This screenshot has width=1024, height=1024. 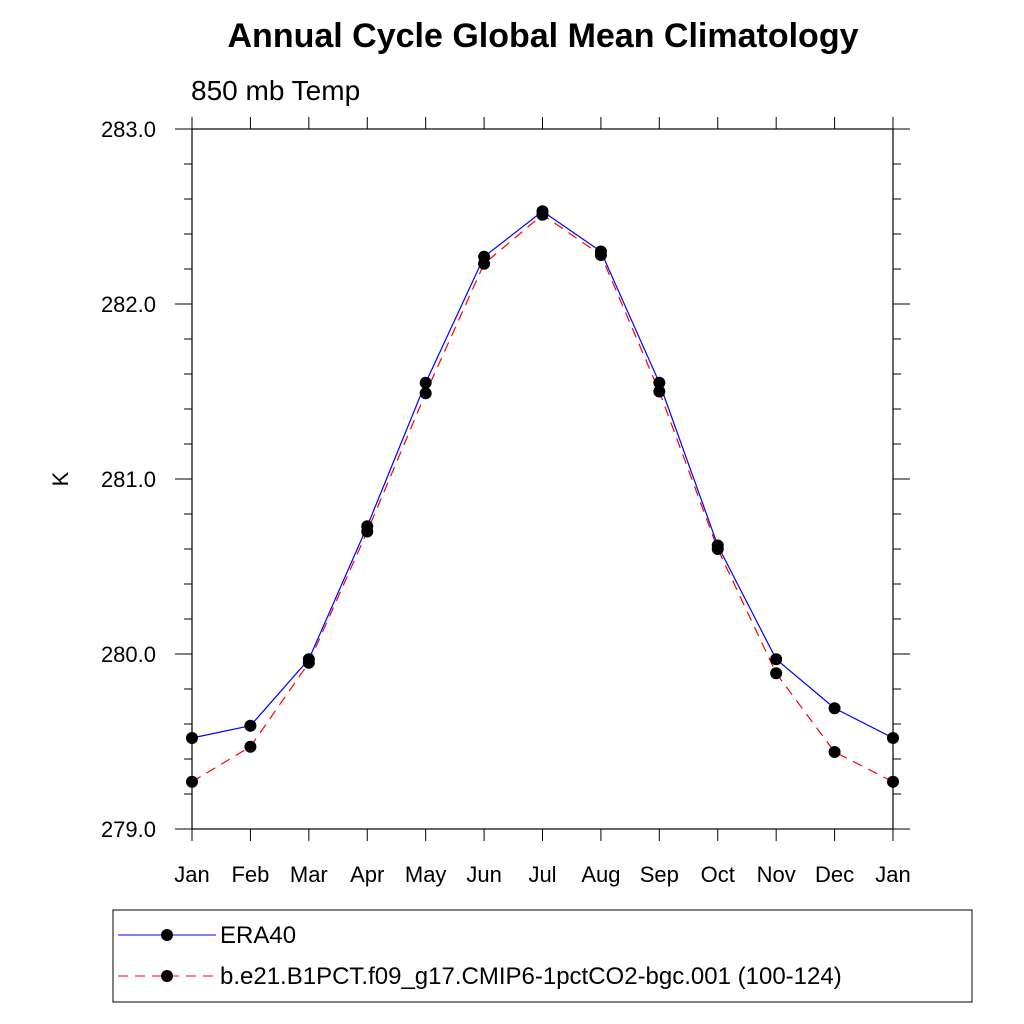 What do you see at coordinates (250, 874) in the screenshot?
I see `x-tick-label: Feb` at bounding box center [250, 874].